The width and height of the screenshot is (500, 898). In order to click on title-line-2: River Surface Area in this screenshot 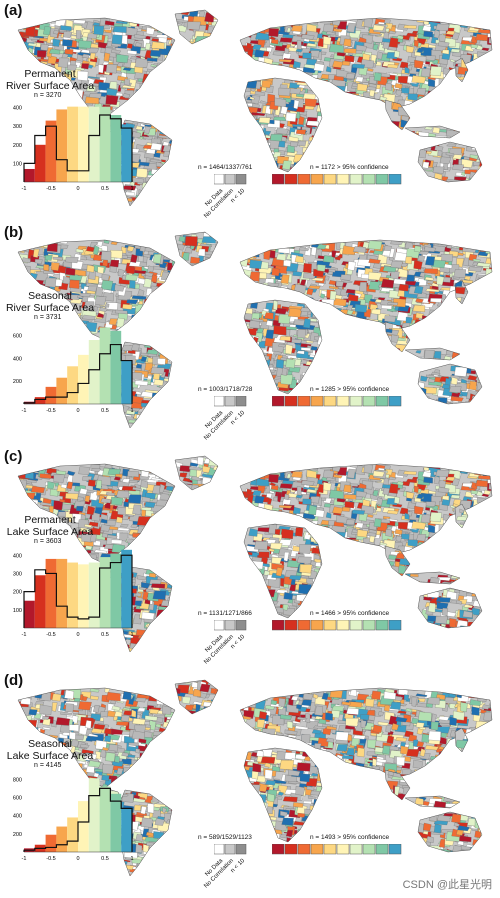, I will do `click(50, 86)`.